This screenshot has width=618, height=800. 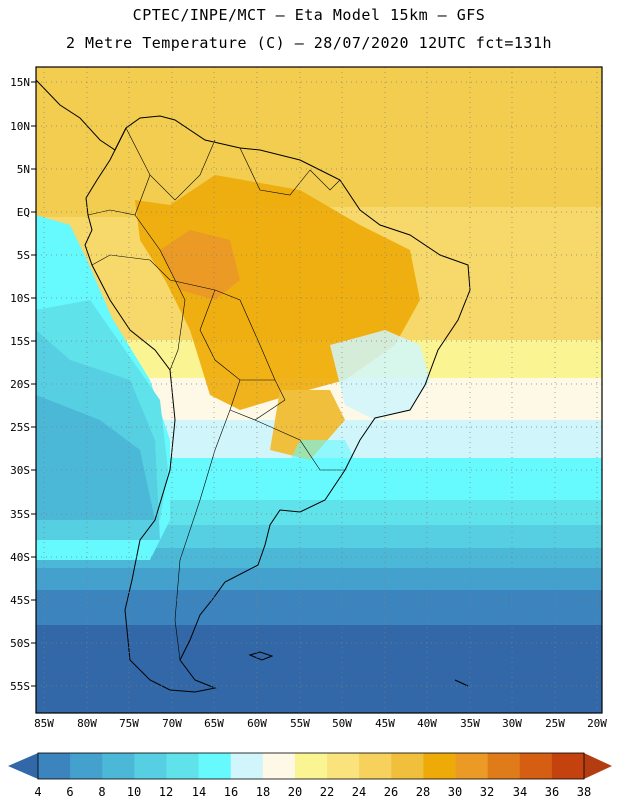 What do you see at coordinates (69, 792) in the screenshot?
I see `colorbar-tick: 6` at bounding box center [69, 792].